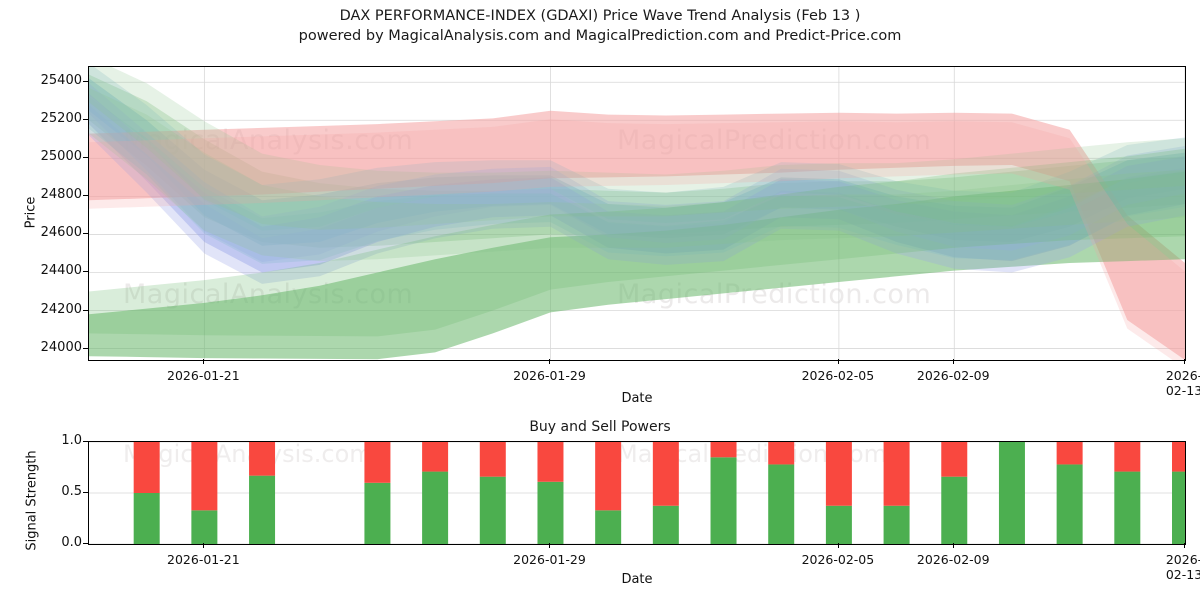 The height and width of the screenshot is (600, 1200). Describe the element at coordinates (953, 559) in the screenshot. I see `bars-x-tick-label: 2026-02-09` at that location.